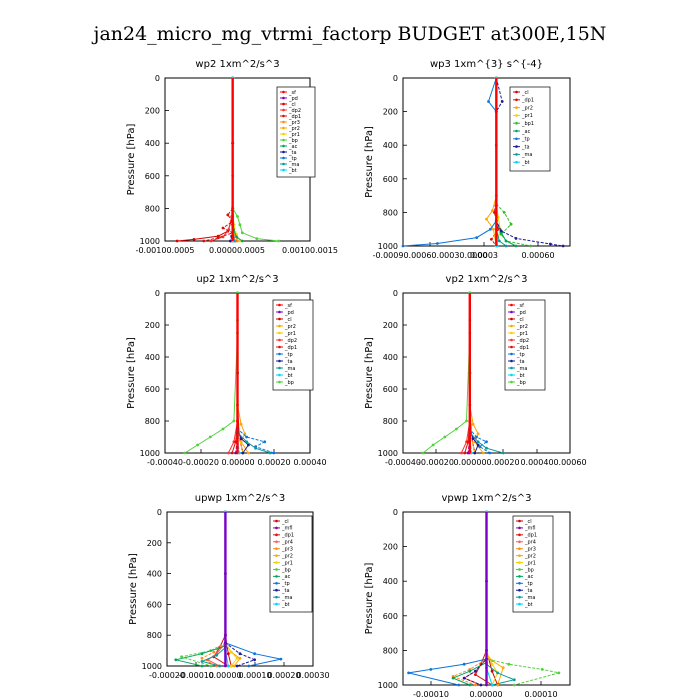 The height and width of the screenshot is (700, 700). Describe the element at coordinates (521, 313) in the screenshot. I see `legend-label: _pd` at that location.